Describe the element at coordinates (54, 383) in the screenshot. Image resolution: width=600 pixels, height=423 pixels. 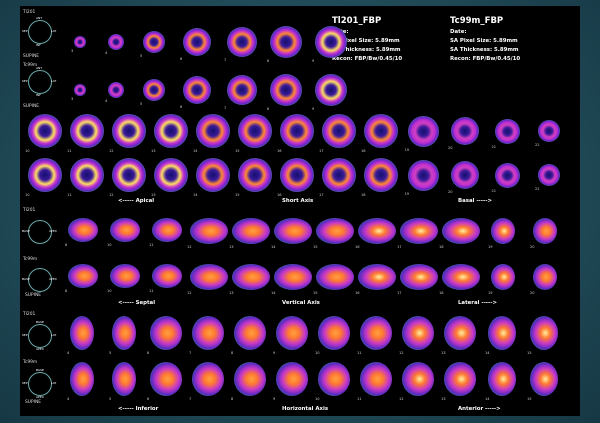
I see `orient-lat-6: LAT` at that location.